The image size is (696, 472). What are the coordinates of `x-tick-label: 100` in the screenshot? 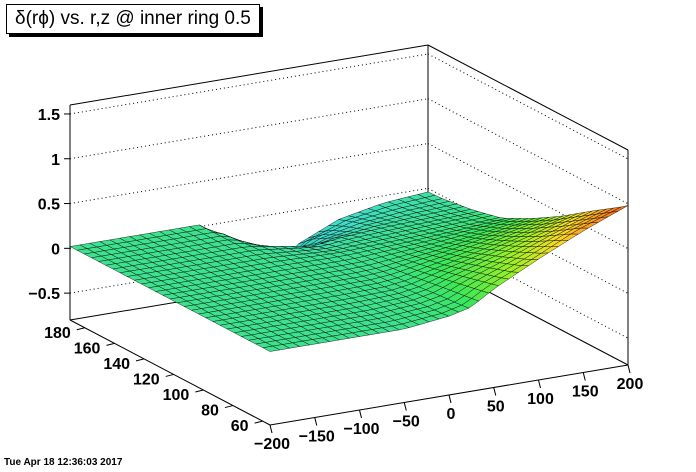 It's located at (540, 399).